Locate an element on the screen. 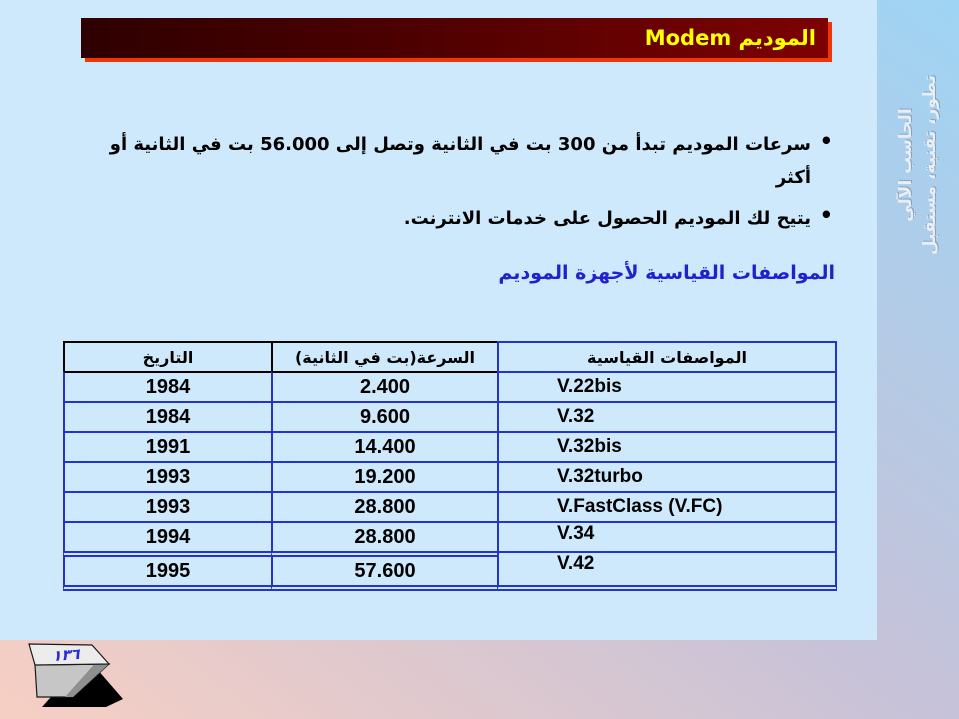 The width and height of the screenshot is (959, 719). table-row: 1993 28.800 V.FastClass (V.FC) is located at coordinates (450, 506).